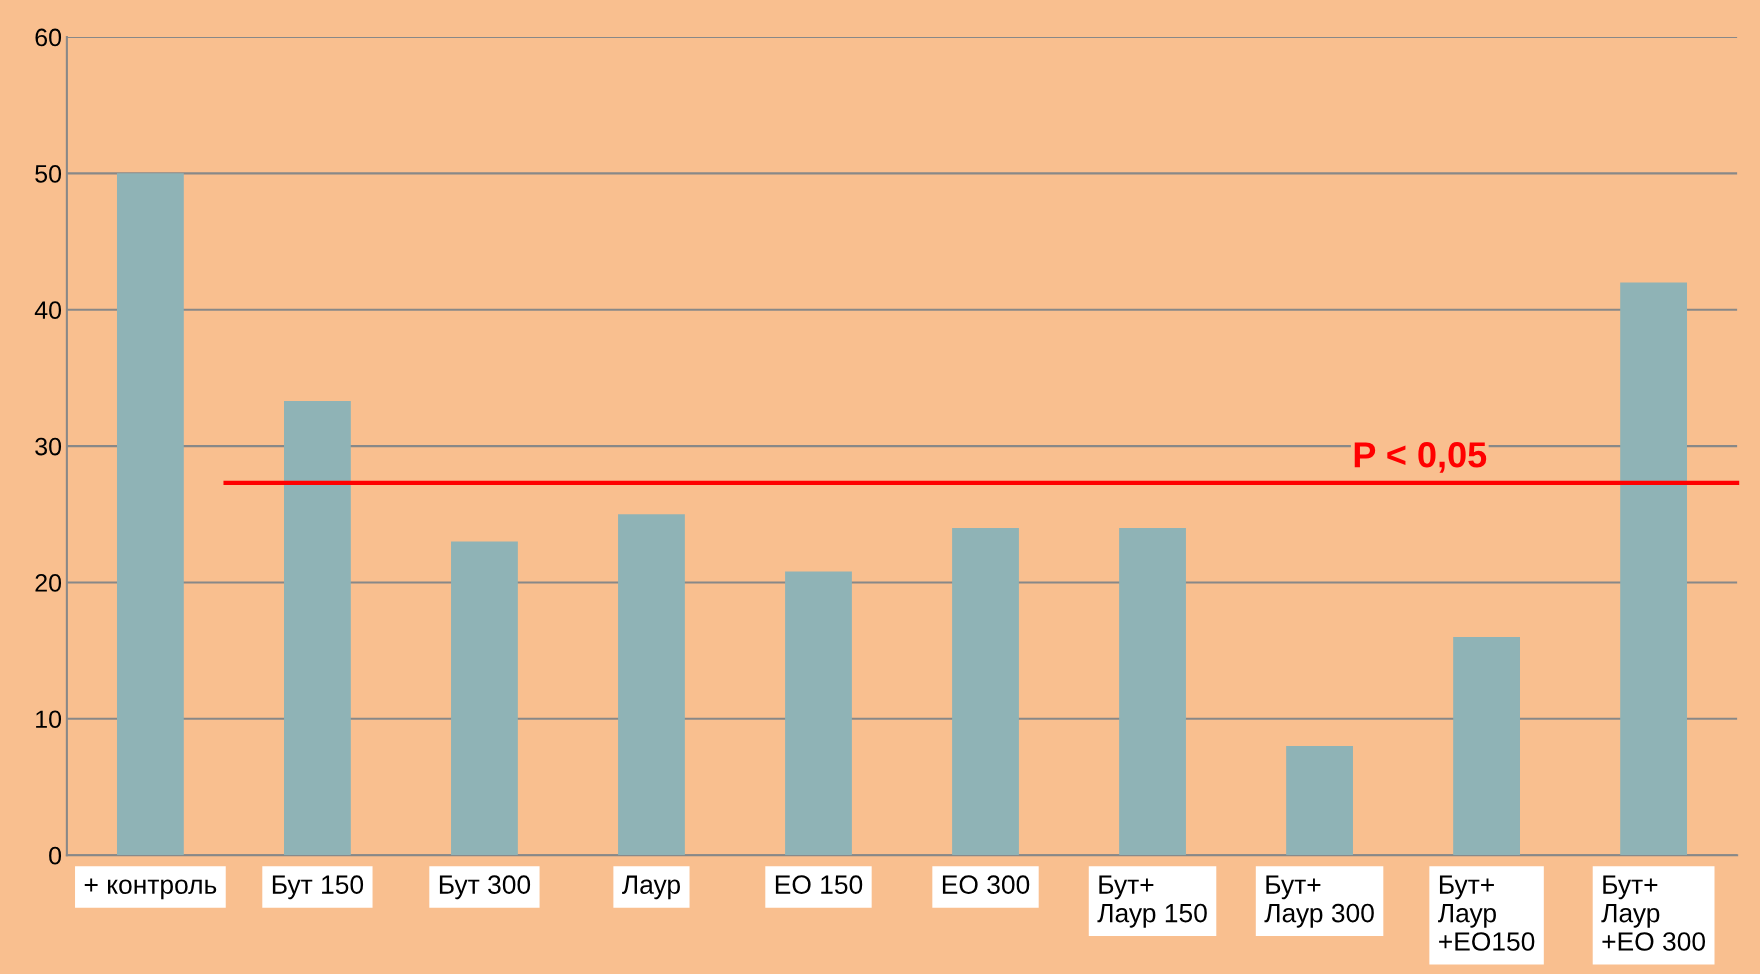 The image size is (1760, 974). I want to click on y-tick-label: 50, so click(48, 173).